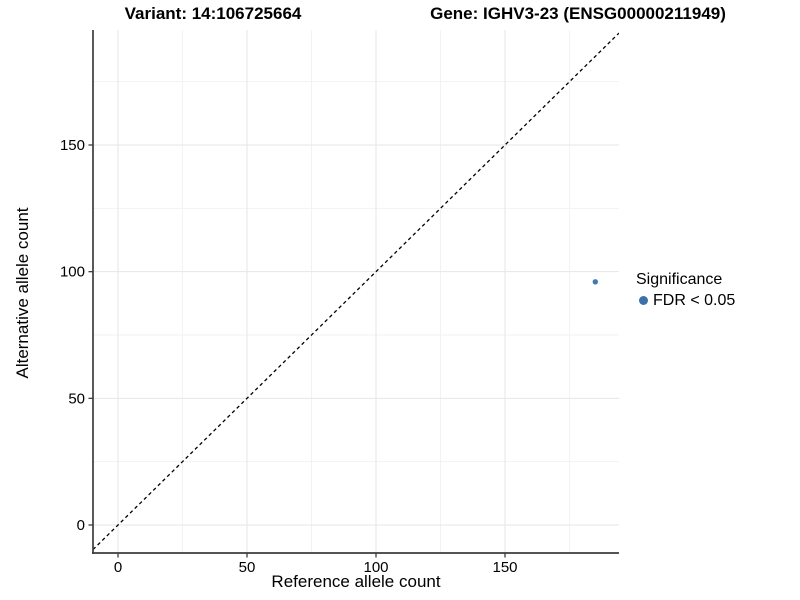 Image resolution: width=800 pixels, height=600 pixels. I want to click on x-tick-label: 50, so click(247, 567).